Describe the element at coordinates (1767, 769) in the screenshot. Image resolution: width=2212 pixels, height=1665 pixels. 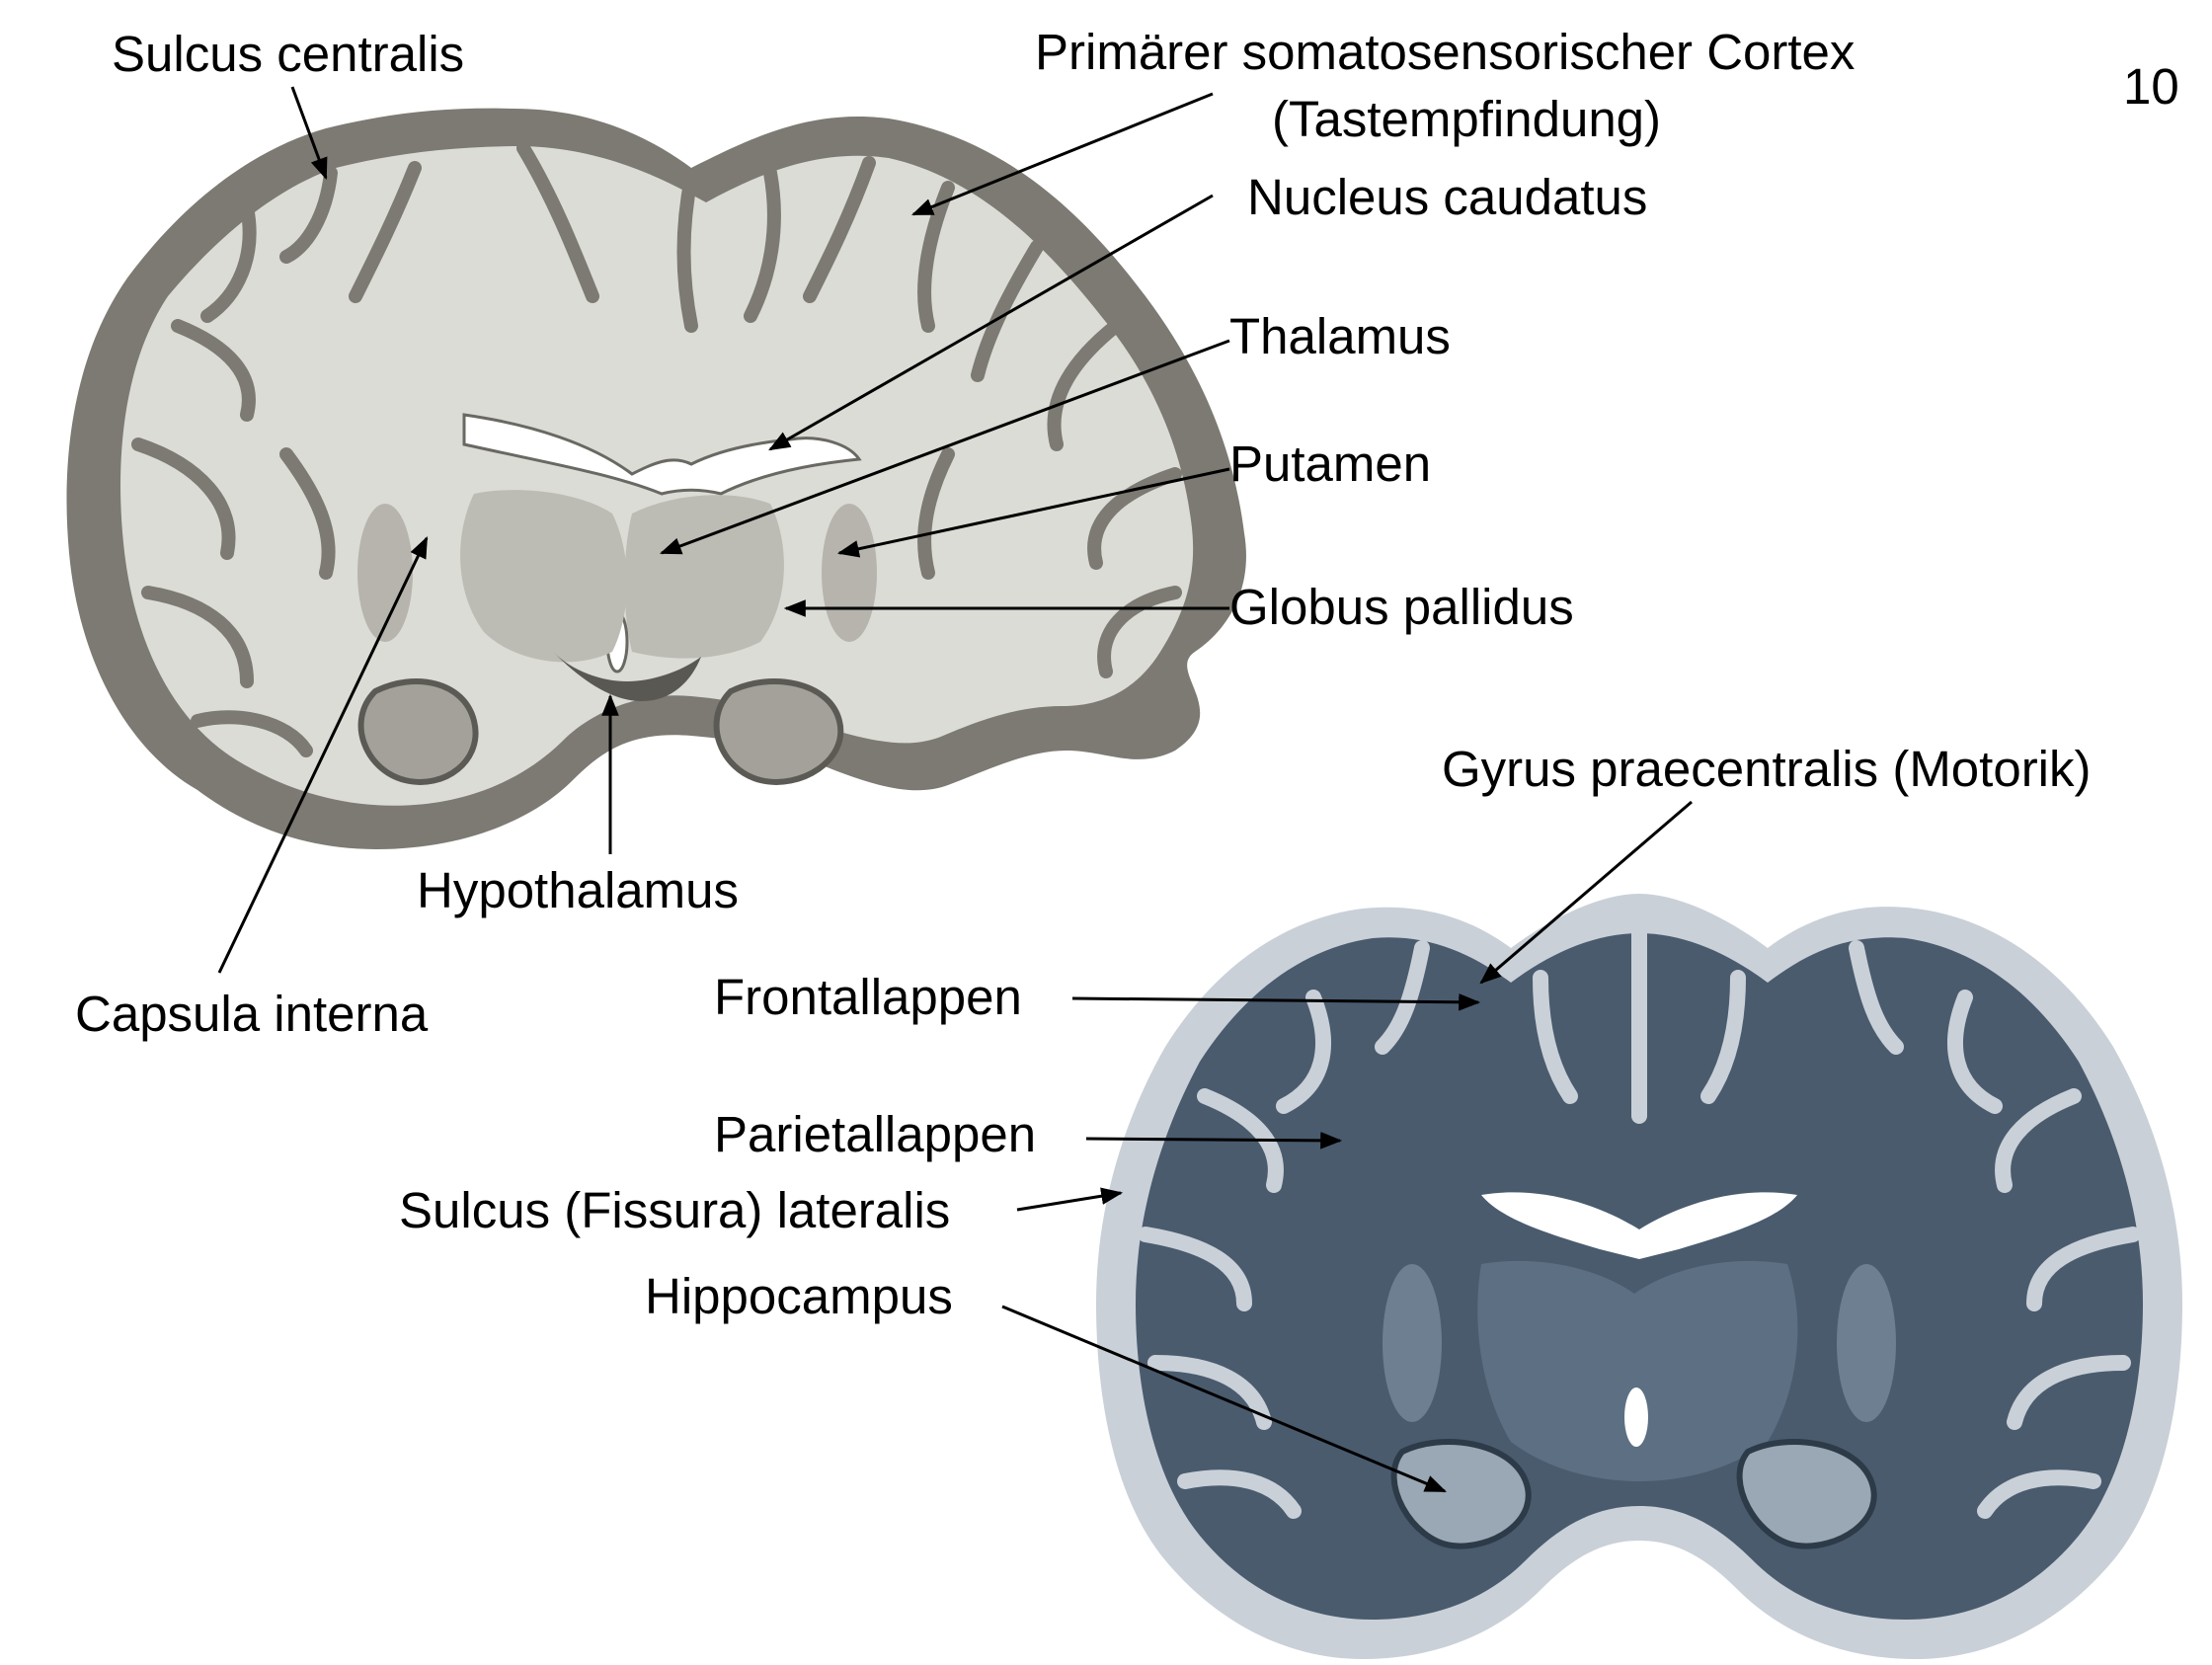
I see `label-gyrus-praecentralis: Gyrus praecentralis (Motorik)` at that location.